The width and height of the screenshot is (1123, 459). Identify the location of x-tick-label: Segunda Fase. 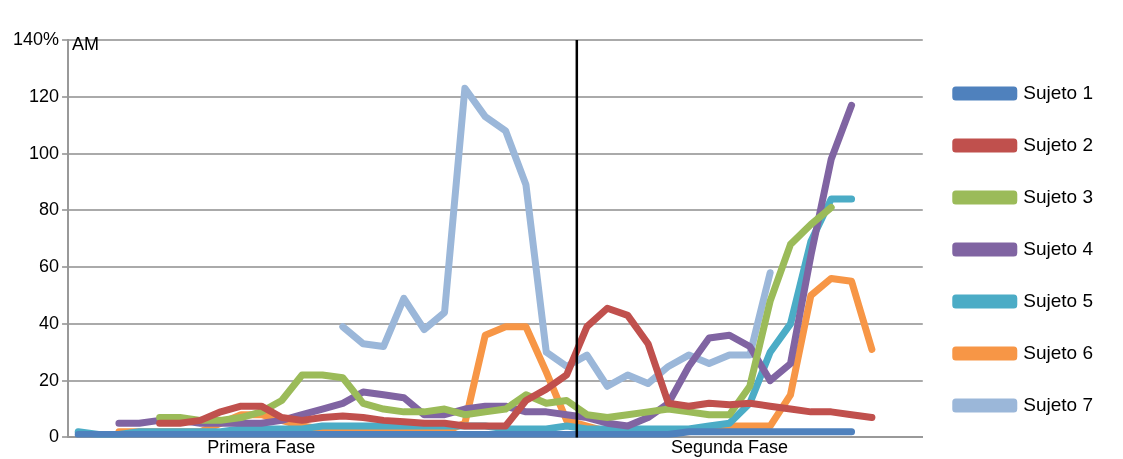
(729, 447).